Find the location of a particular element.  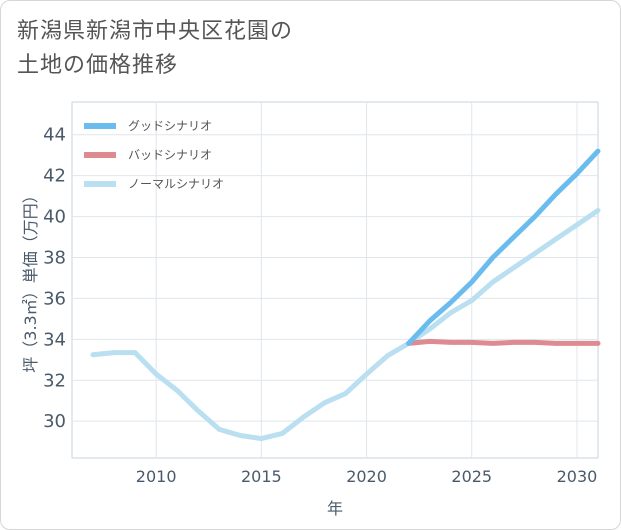

x-tick-label: 2015 is located at coordinates (261, 476).